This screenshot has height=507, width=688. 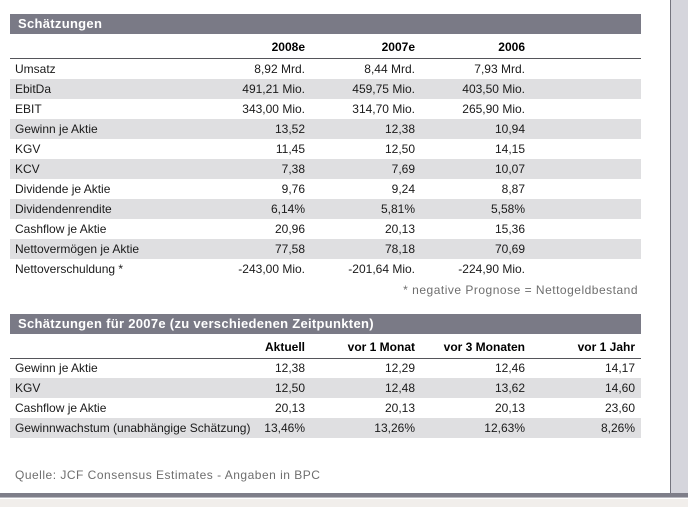 I want to click on cell-value: 8,26%, so click(x=617, y=428).